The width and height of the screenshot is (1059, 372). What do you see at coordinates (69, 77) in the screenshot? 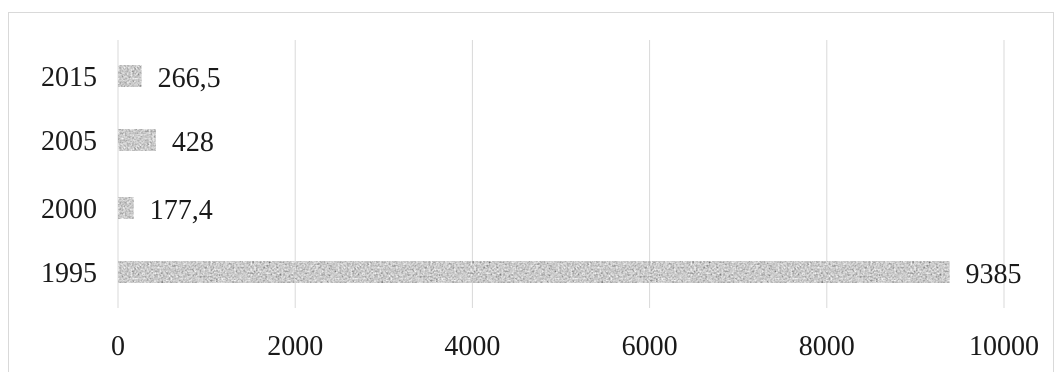
I see `category-label: 2015` at bounding box center [69, 77].